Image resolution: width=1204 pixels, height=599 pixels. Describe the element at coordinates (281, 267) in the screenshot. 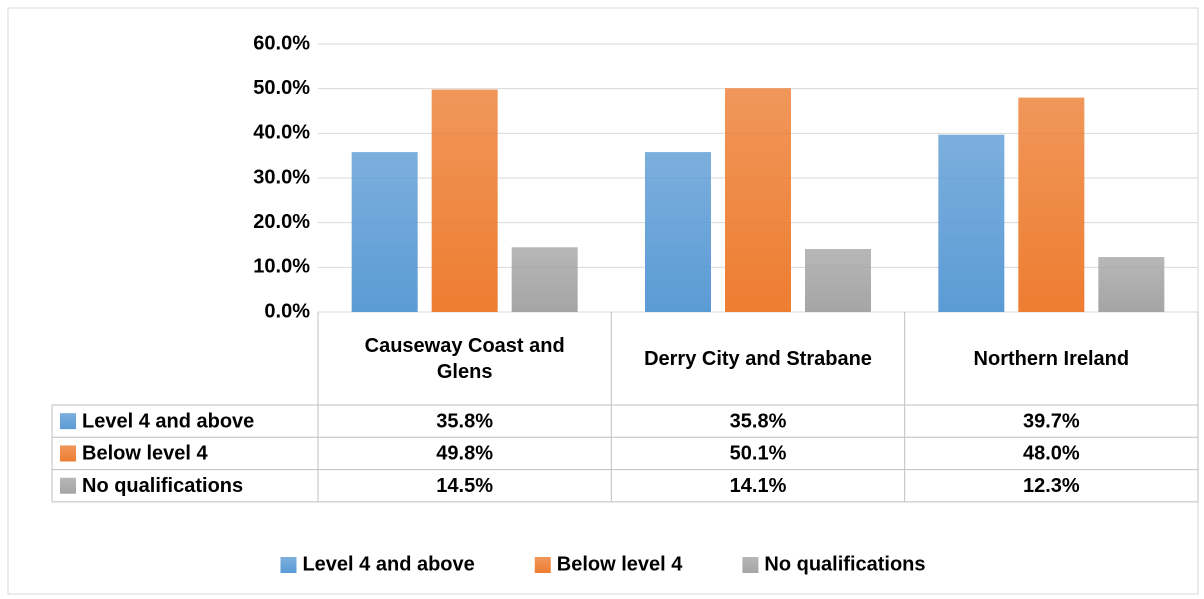

I see `y-tick-label: 10.0%` at that location.